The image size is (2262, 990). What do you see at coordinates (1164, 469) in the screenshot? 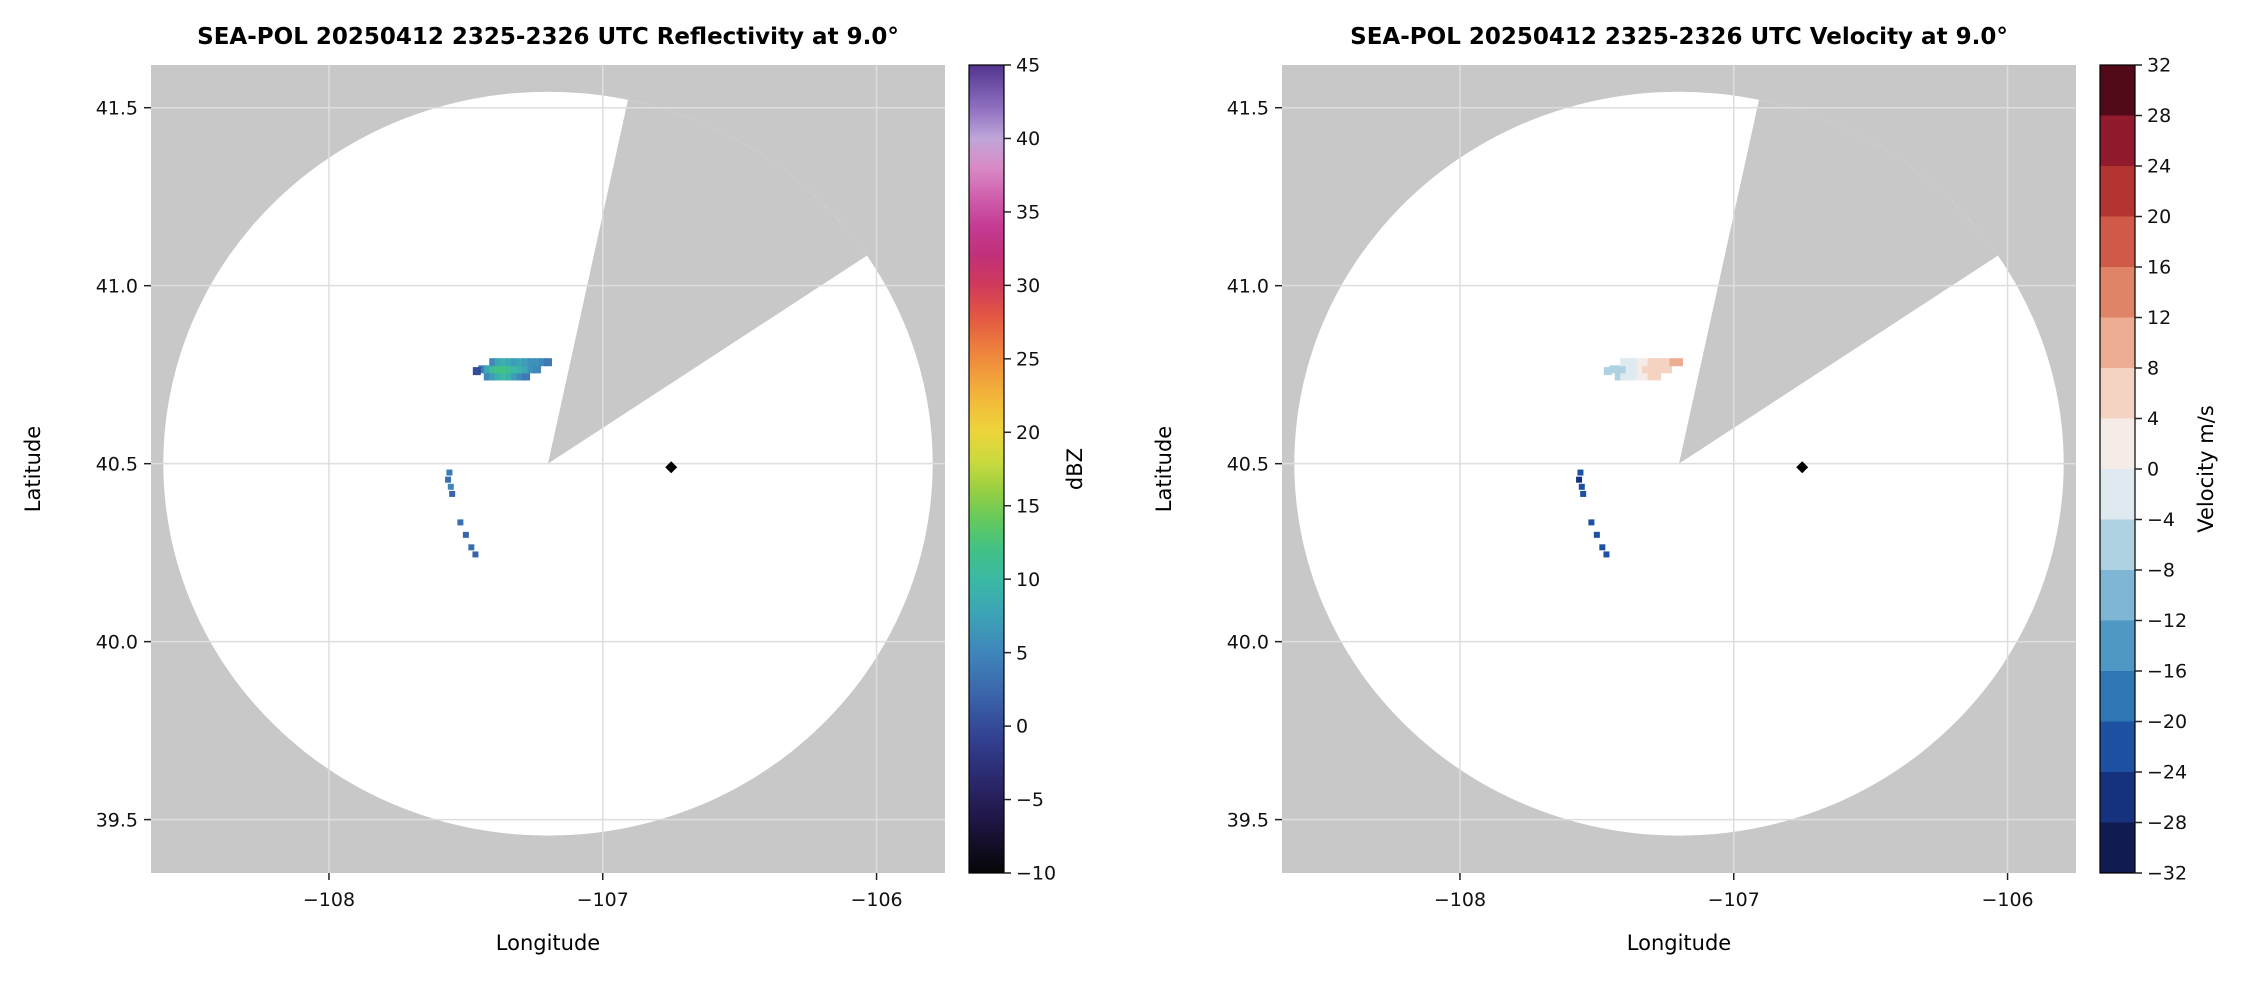
I see `y-axis-label: Latitude` at bounding box center [1164, 469].